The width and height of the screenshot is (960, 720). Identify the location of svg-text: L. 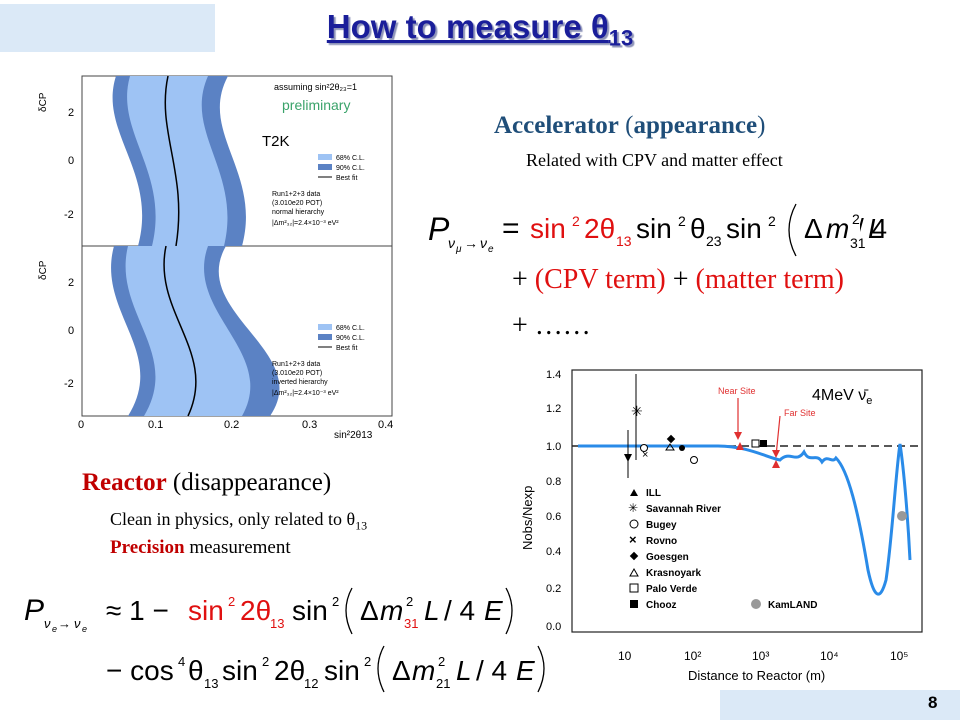
(432, 610).